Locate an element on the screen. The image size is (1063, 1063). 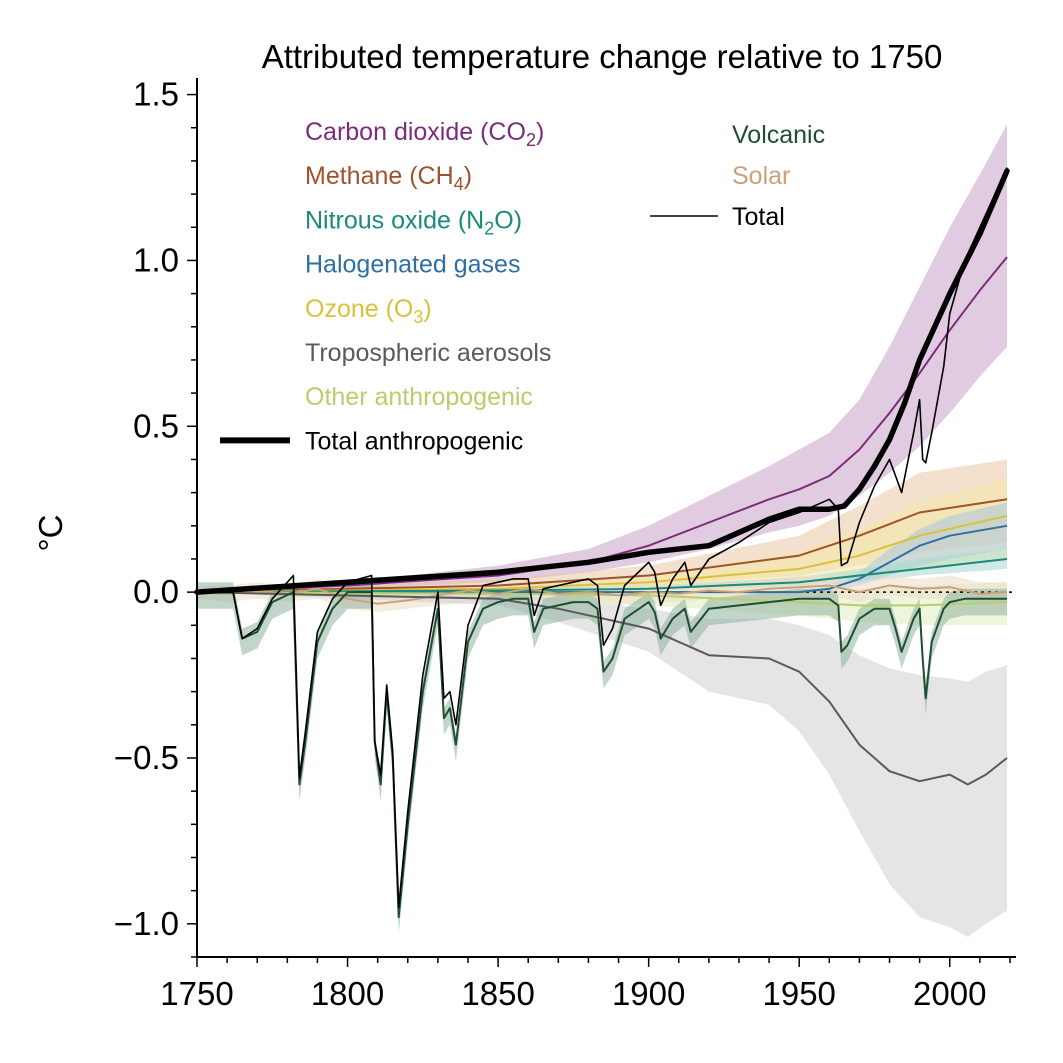
legend-item-methane-ch: Methane (CH4) is located at coordinates (388, 178).